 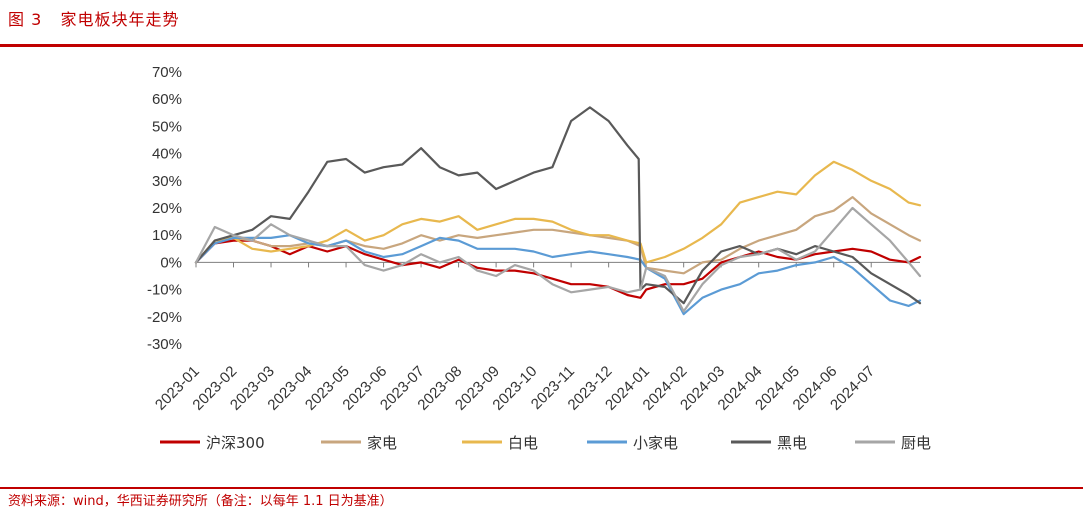 I want to click on series-line-白电, so click(x=558, y=212).